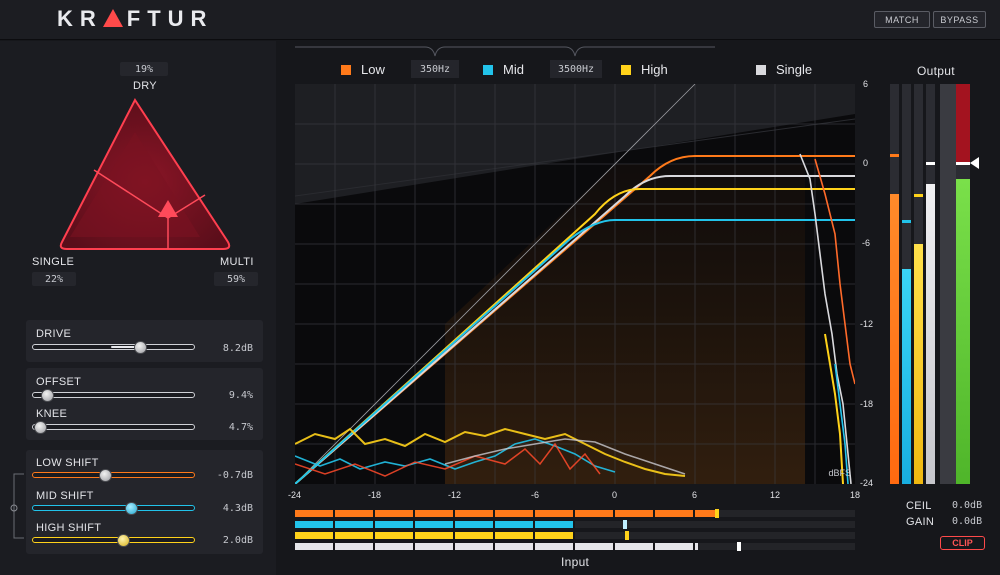 The height and width of the screenshot is (575, 1000). Describe the element at coordinates (144, 404) in the screenshot. I see `offset-knee-card: OFFSET 9.4% KNEE 4.7%` at that location.